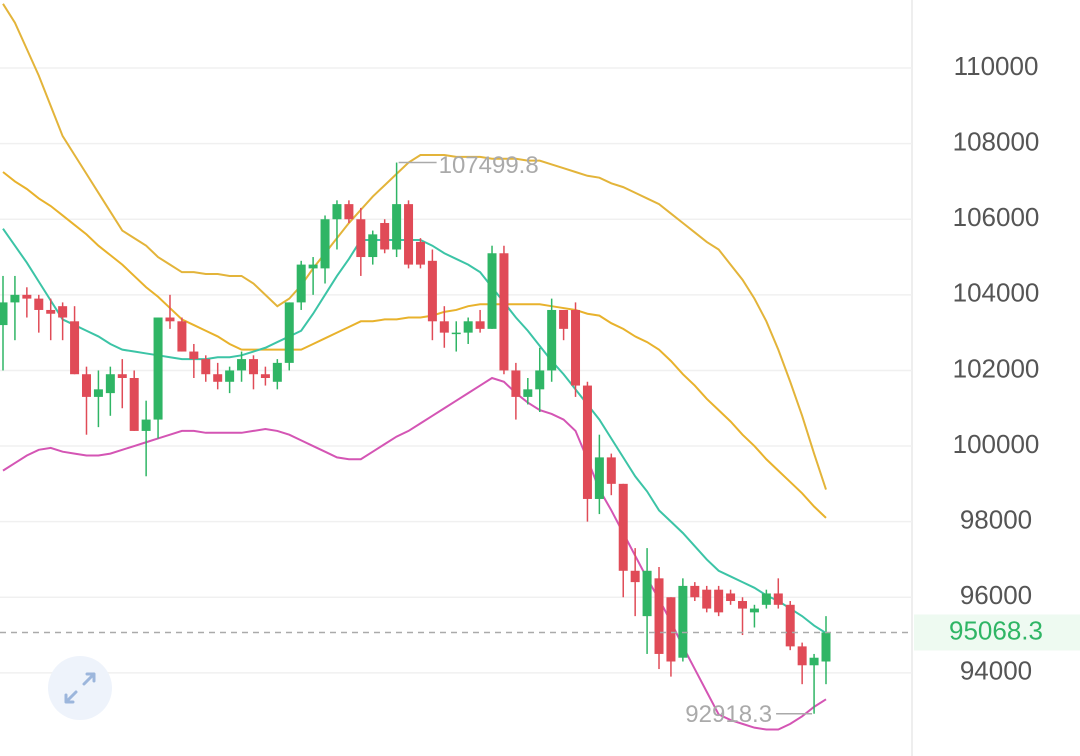  Describe the element at coordinates (996, 66) in the screenshot. I see `y-tick-label: 110000` at that location.